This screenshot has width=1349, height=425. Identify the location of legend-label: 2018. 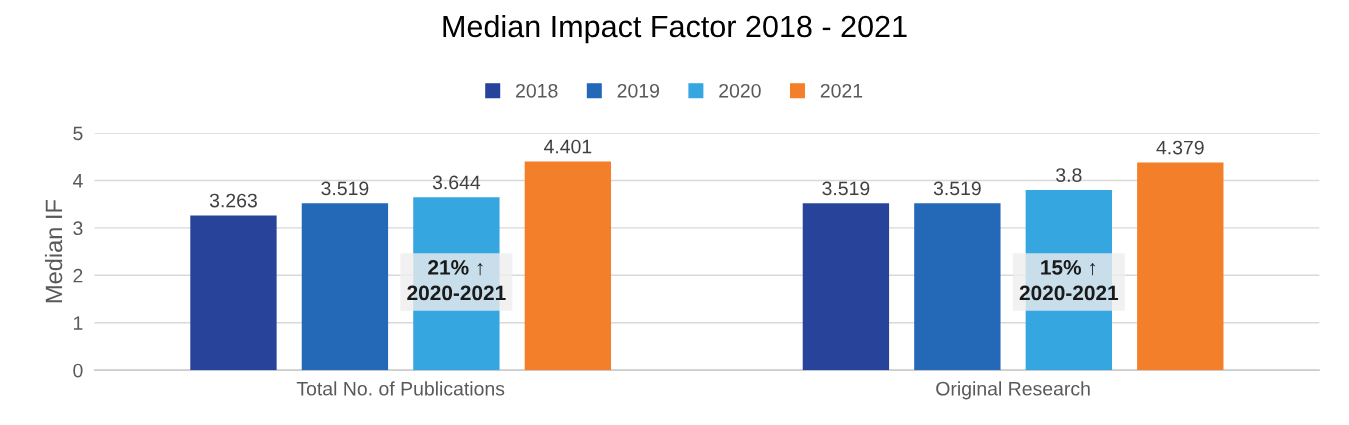
(537, 90).